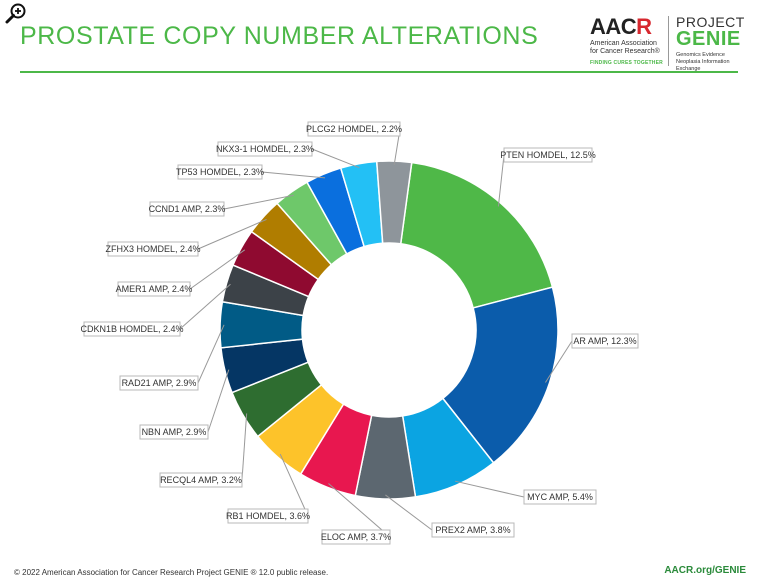  I want to click on data-label: RAD21 AMP, 2.9%, so click(159, 383).